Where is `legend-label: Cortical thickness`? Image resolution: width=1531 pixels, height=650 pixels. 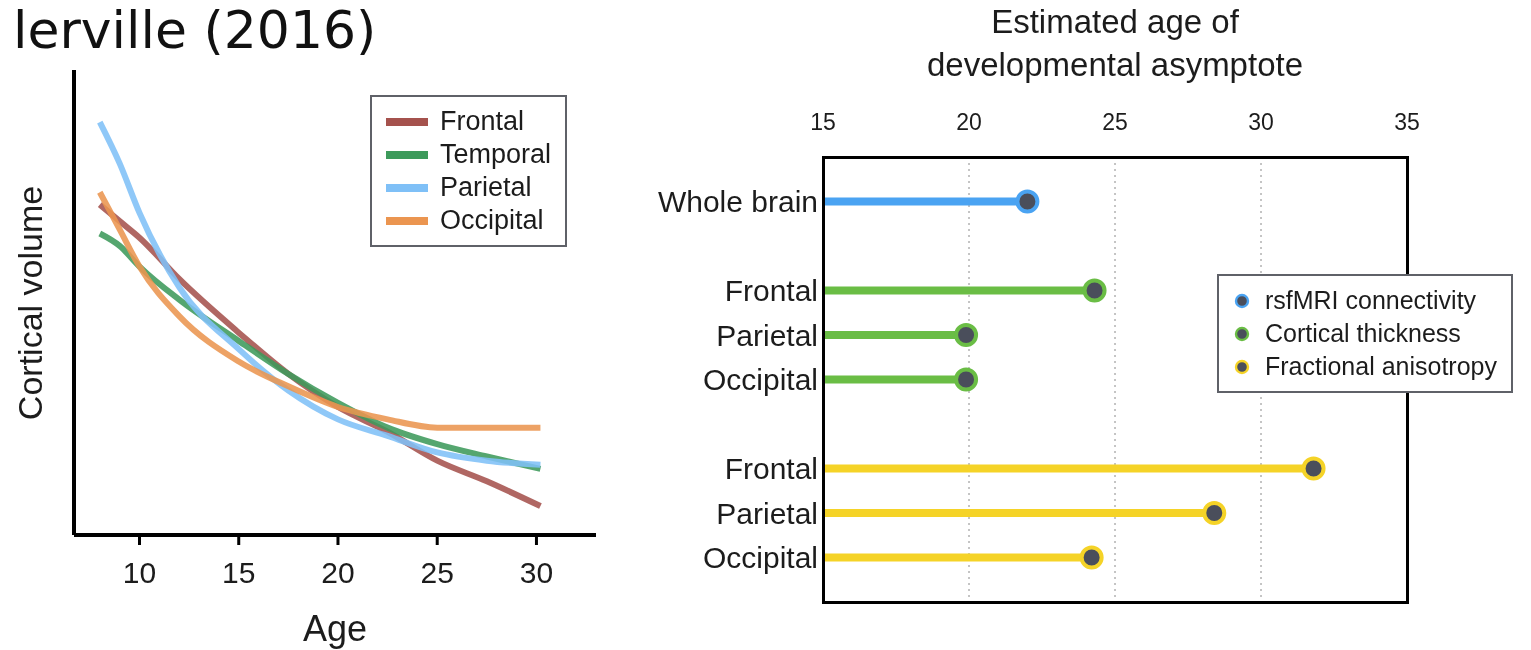 legend-label: Cortical thickness is located at coordinates (1362, 333).